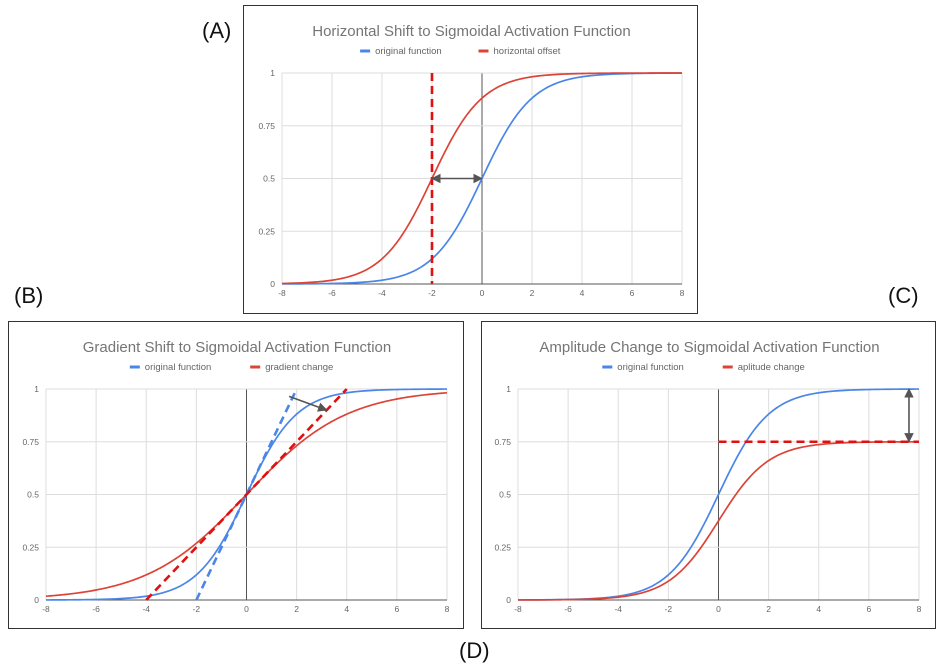  I want to click on legend-label-1: horizontal offset, so click(527, 51).